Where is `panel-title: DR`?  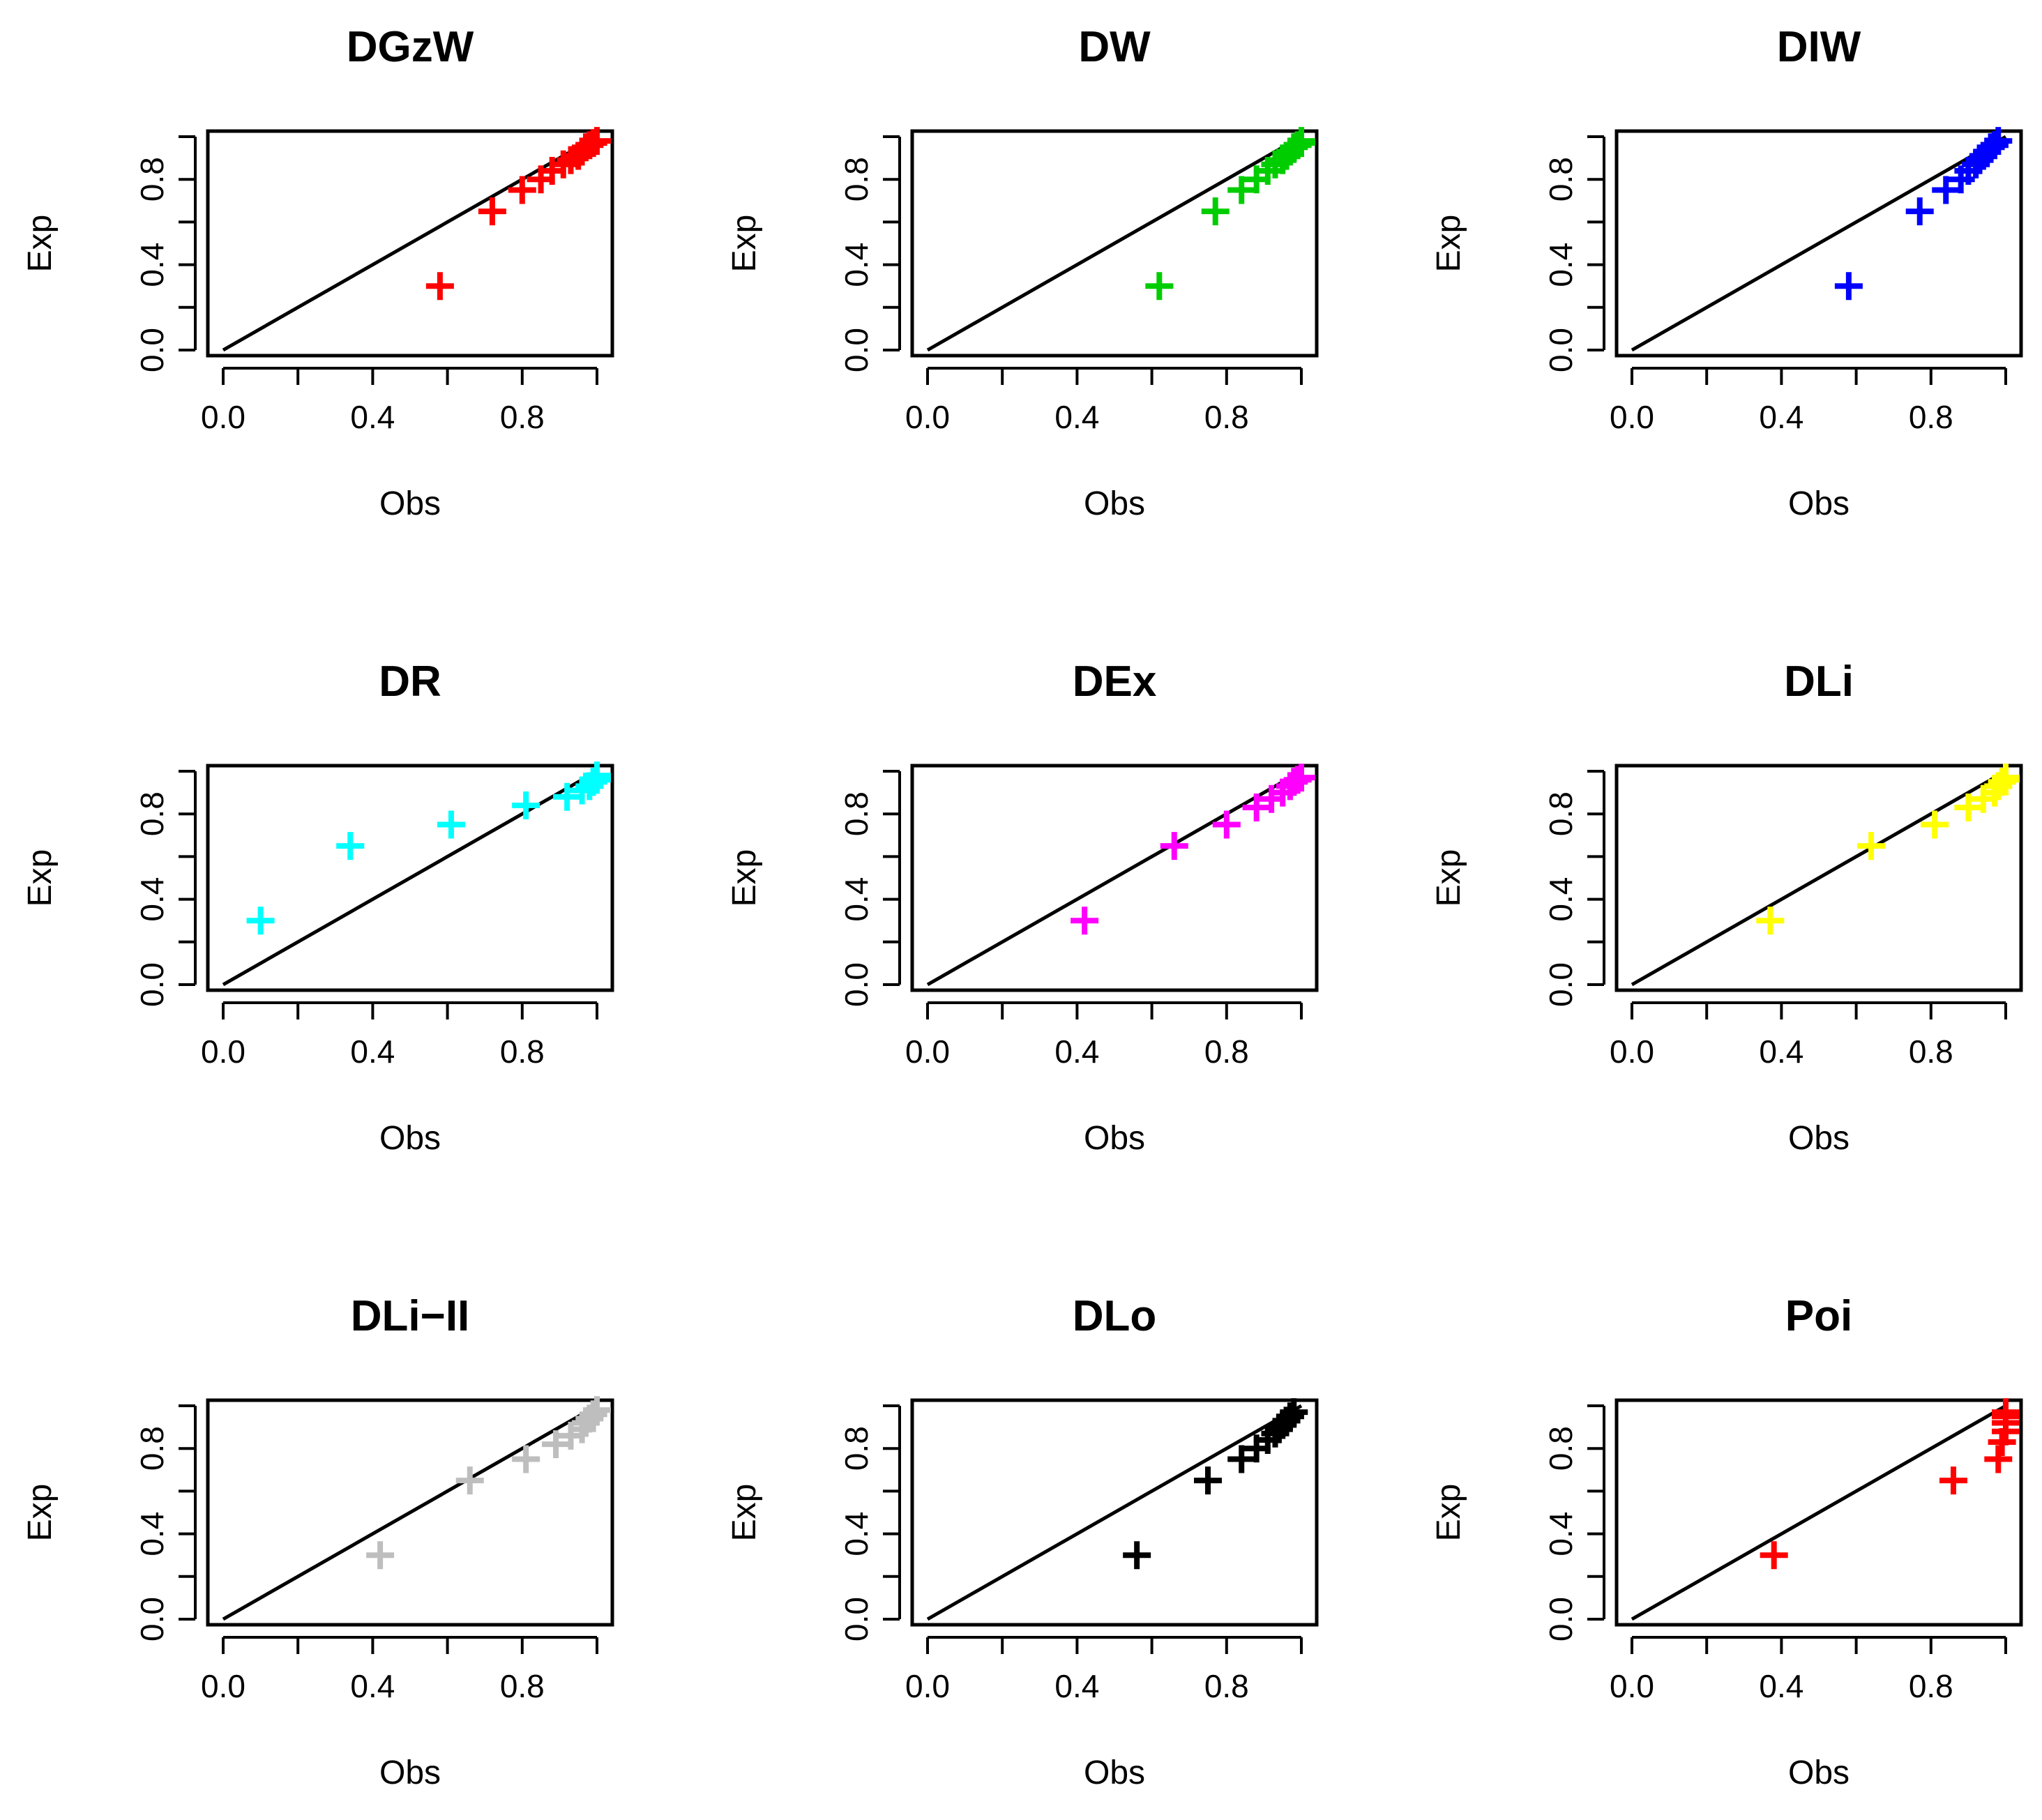 panel-title: DR is located at coordinates (410, 682).